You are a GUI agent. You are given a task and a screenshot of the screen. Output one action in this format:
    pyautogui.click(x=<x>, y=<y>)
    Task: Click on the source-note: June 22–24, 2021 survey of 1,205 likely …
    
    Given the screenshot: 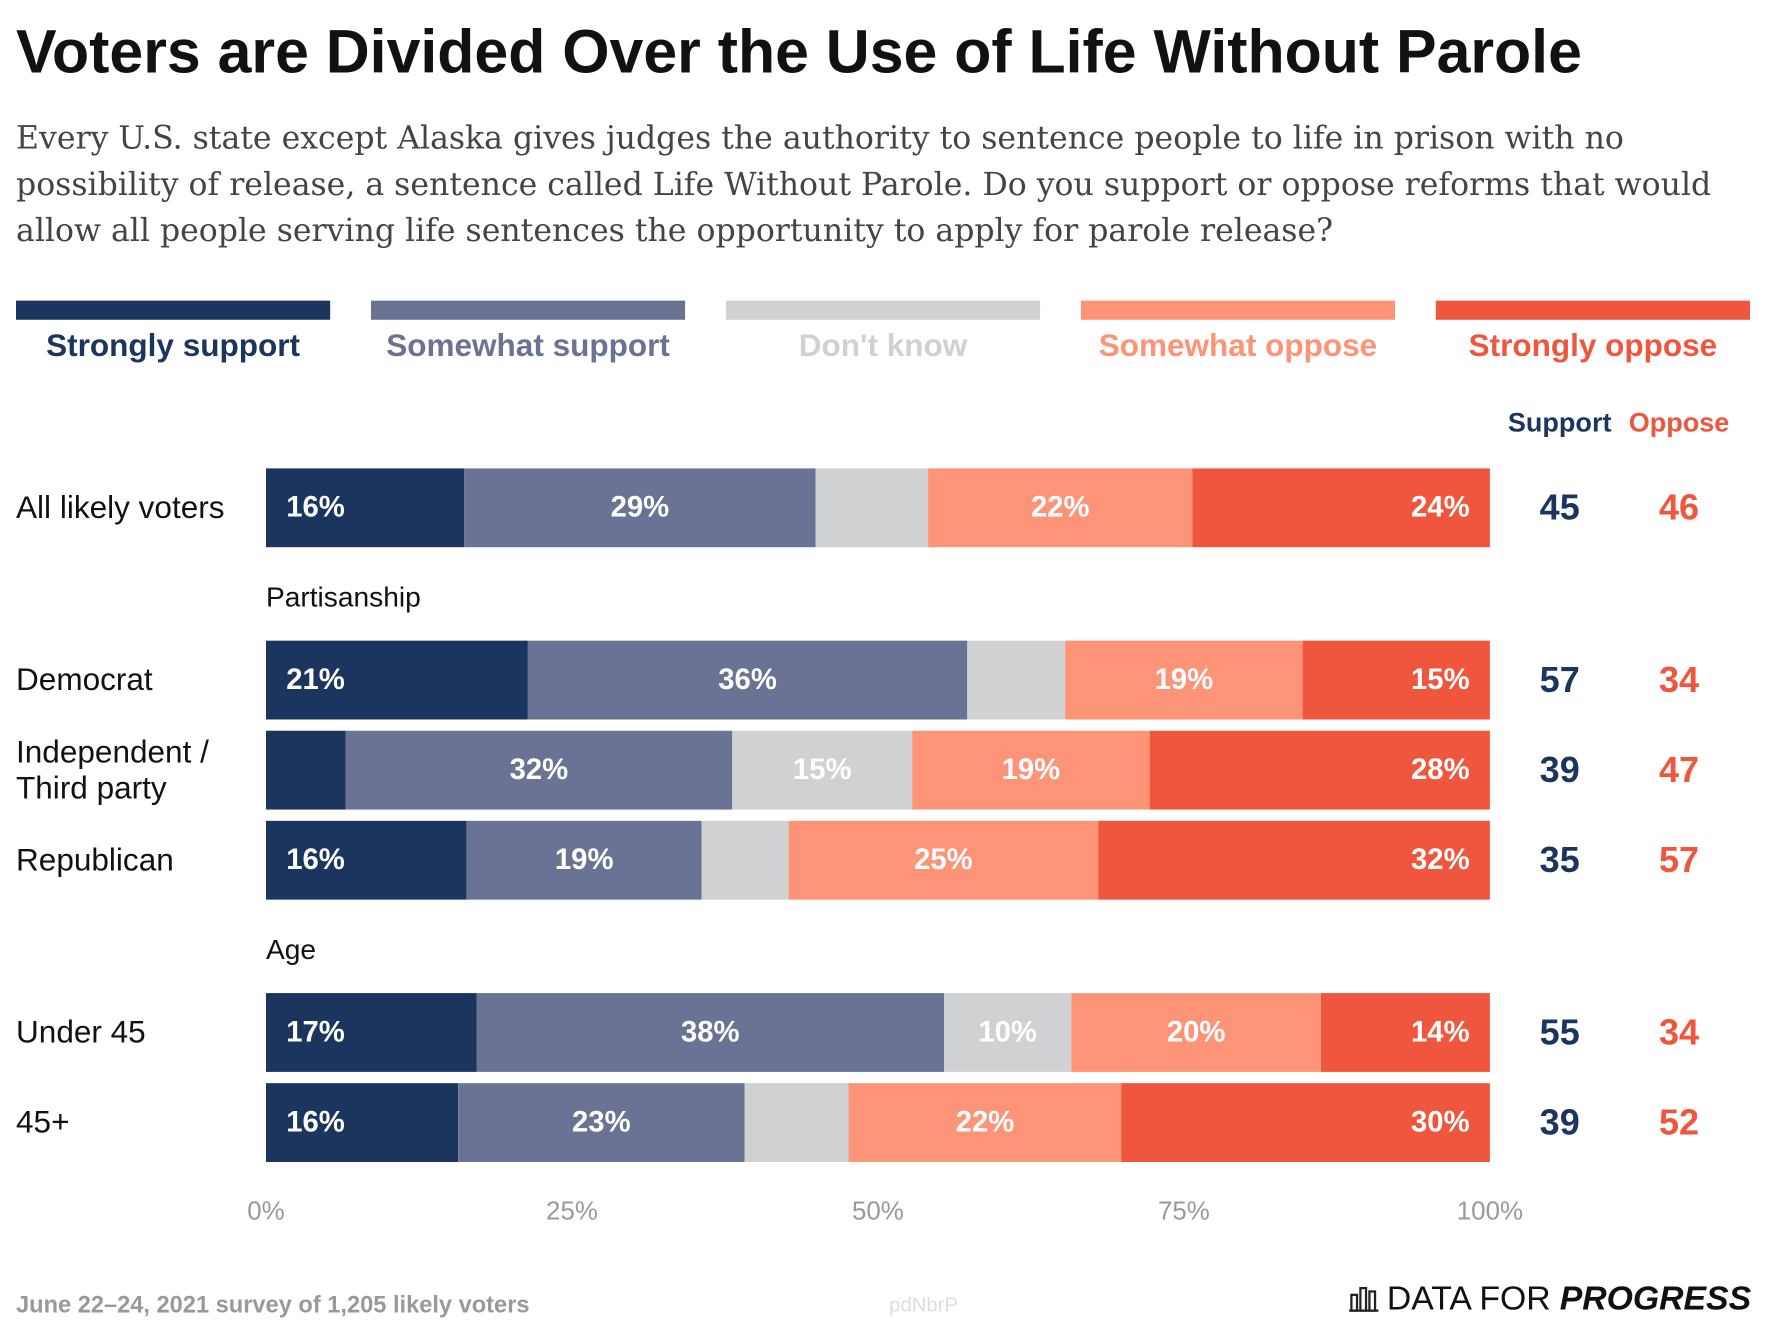 What is the action you would take?
    pyautogui.click(x=273, y=1305)
    